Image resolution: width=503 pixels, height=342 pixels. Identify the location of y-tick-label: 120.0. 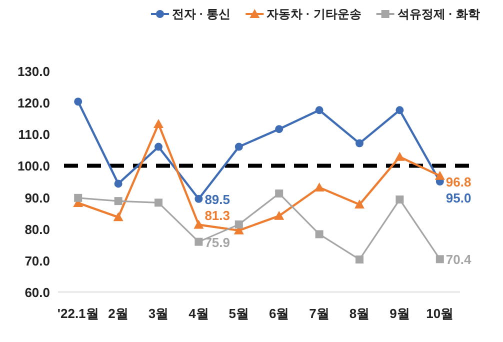
(33, 103).